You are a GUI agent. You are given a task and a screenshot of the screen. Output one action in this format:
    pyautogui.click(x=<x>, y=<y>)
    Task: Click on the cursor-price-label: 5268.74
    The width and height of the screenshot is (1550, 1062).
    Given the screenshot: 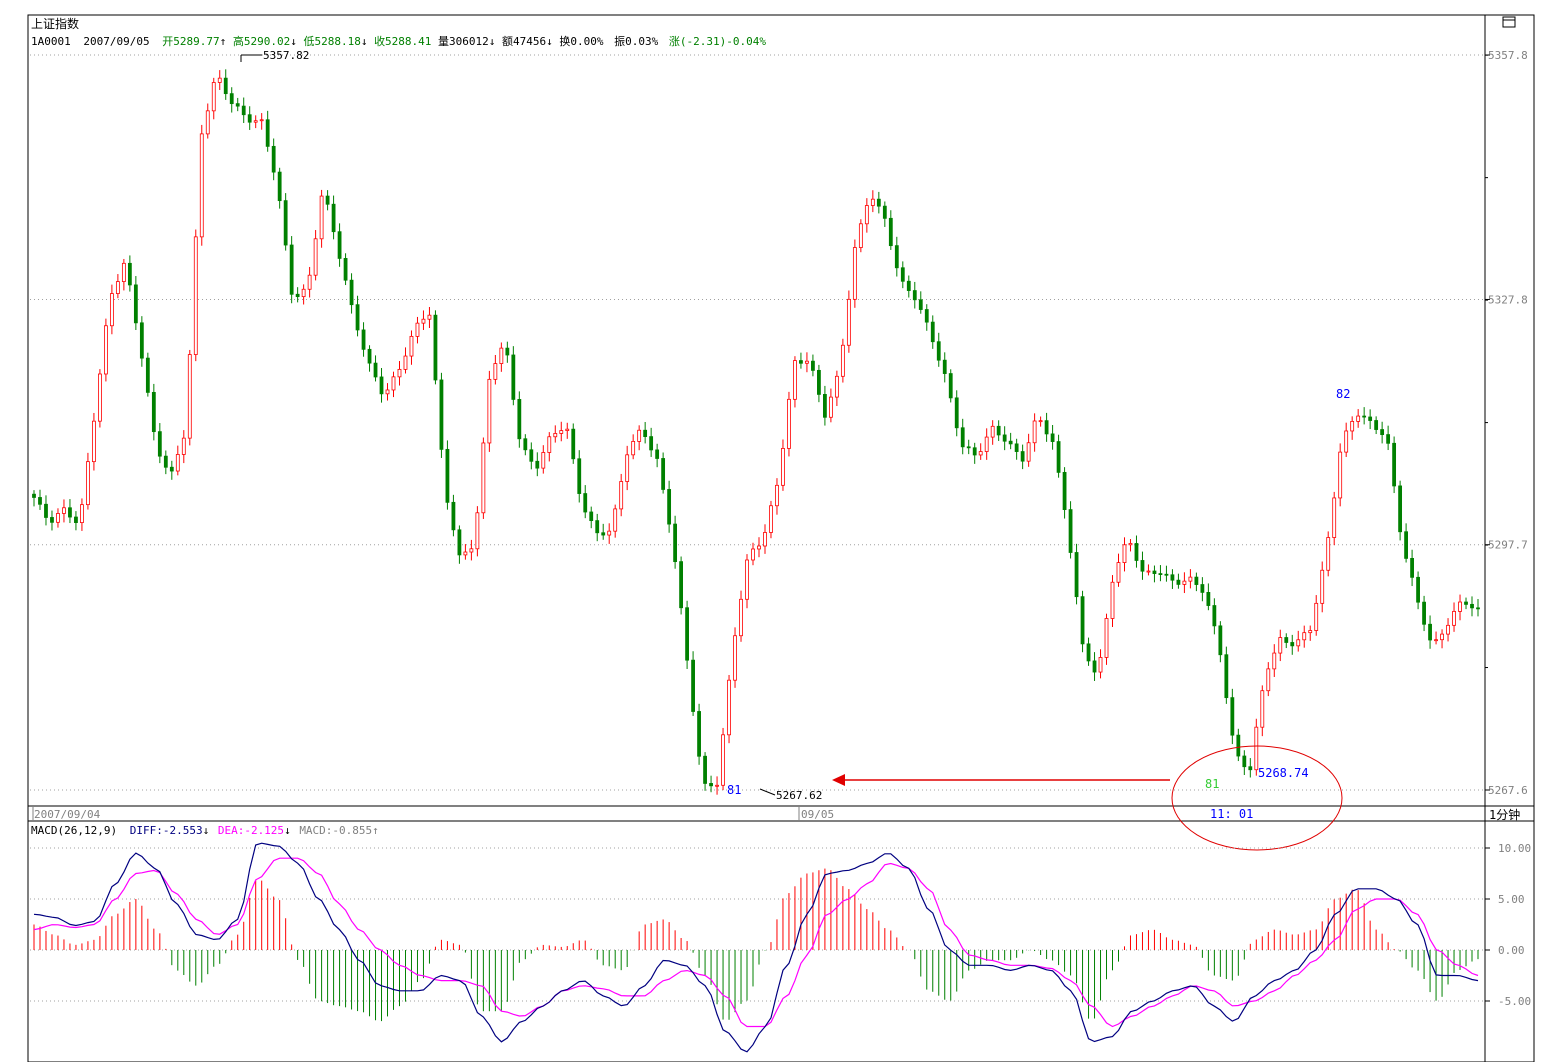 What is the action you would take?
    pyautogui.click(x=1283, y=773)
    